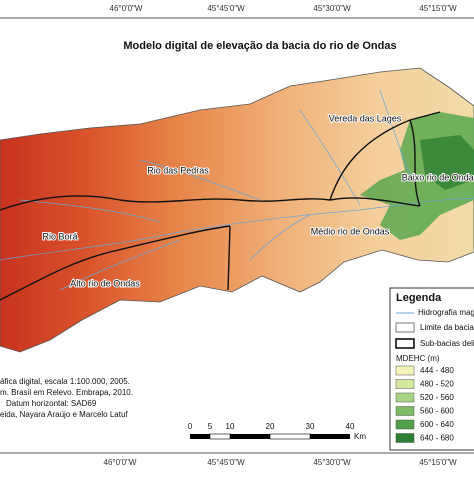  I want to click on scale-label: 0, so click(190, 426).